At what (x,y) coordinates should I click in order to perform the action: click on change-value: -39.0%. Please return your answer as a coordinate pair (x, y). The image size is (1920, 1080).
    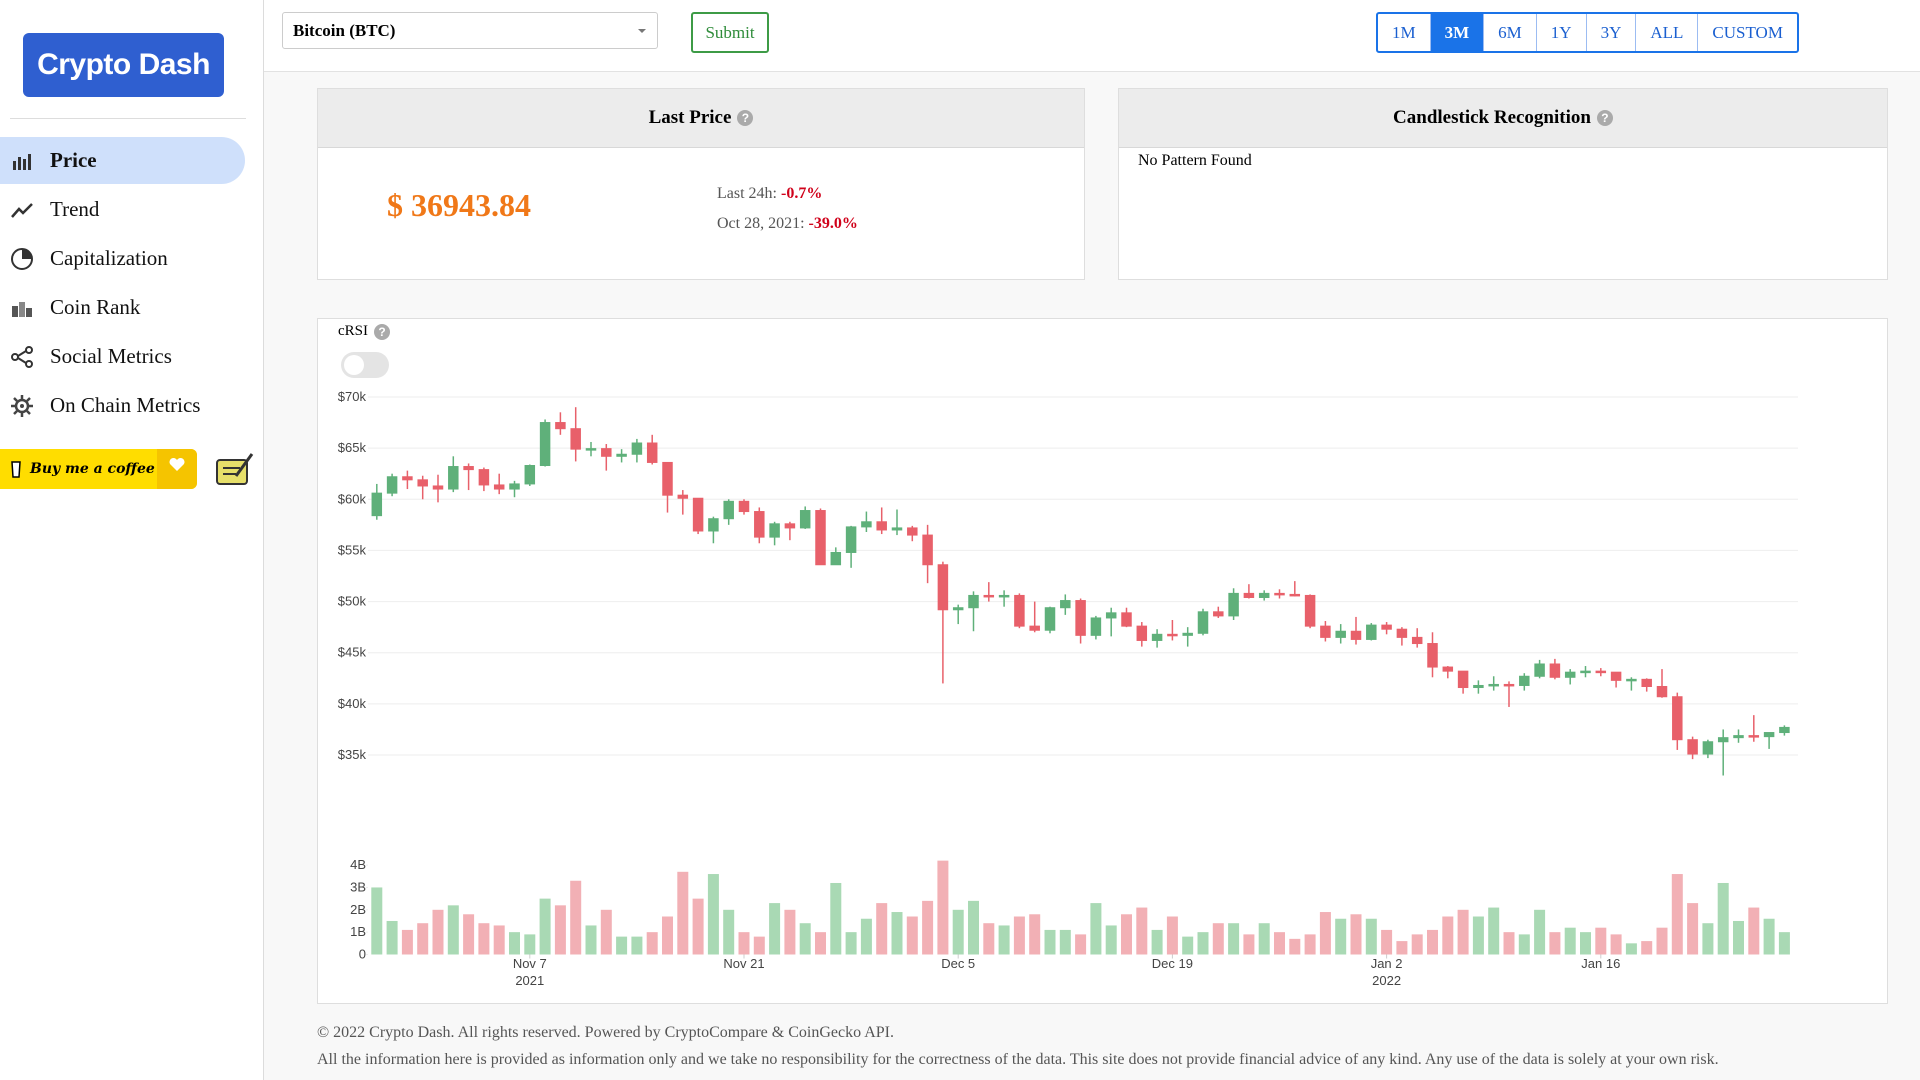
    Looking at the image, I should click on (833, 223).